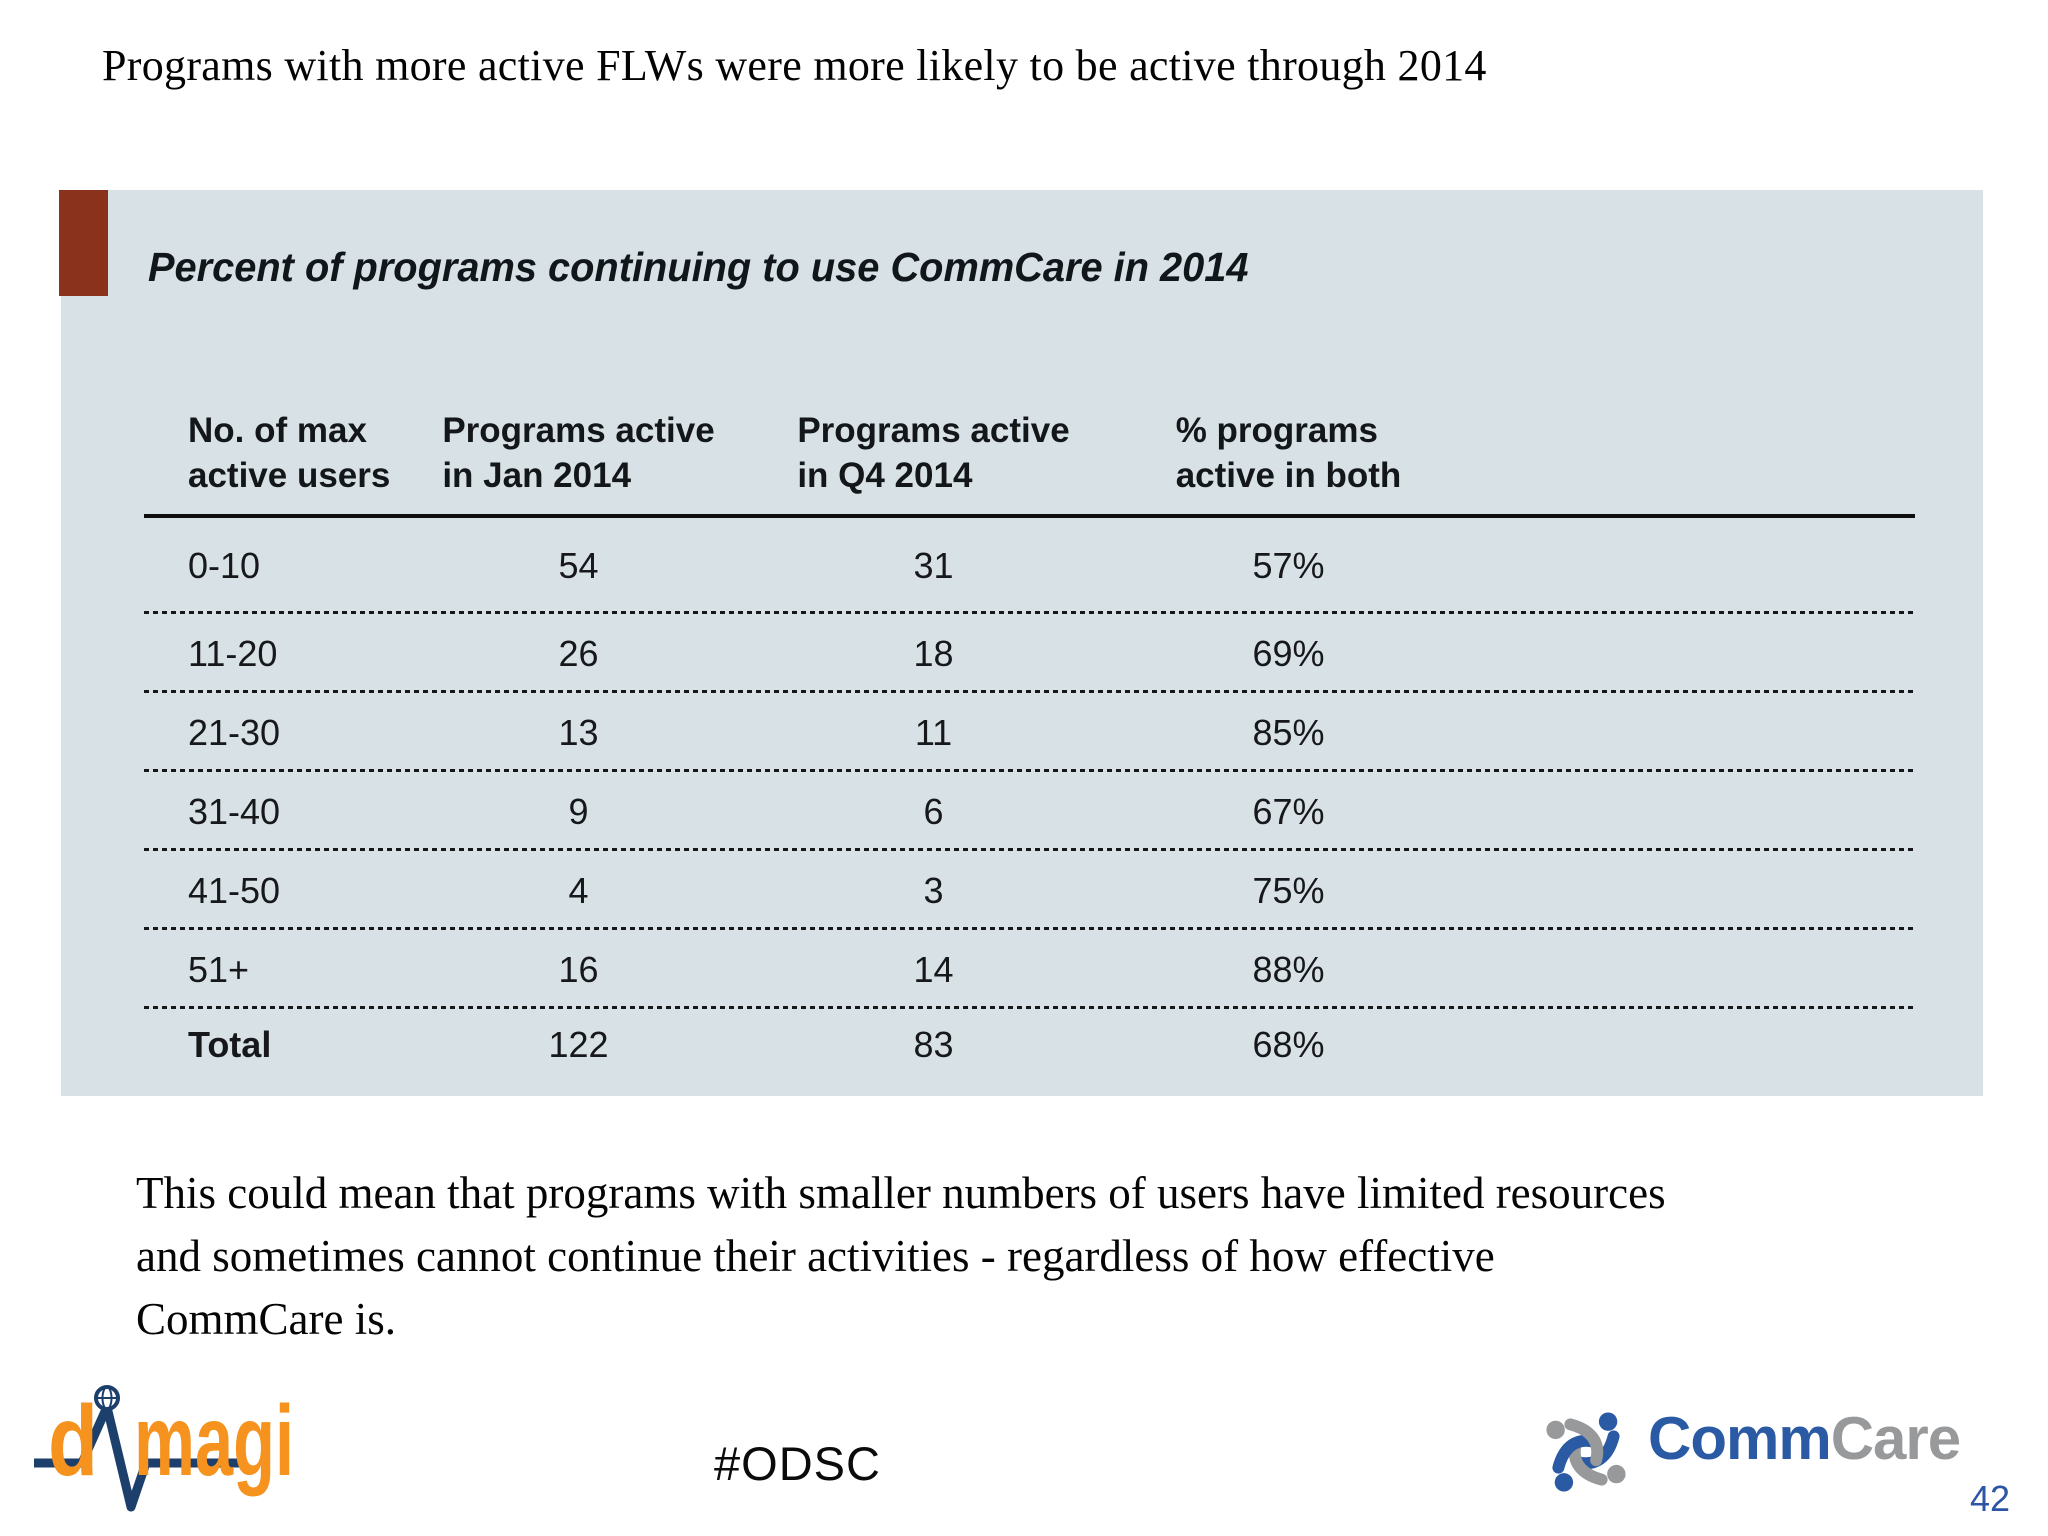 The height and width of the screenshot is (1536, 2048). Describe the element at coordinates (1029, 890) in the screenshot. I see `table-row: 41-50 4 3 75%` at that location.